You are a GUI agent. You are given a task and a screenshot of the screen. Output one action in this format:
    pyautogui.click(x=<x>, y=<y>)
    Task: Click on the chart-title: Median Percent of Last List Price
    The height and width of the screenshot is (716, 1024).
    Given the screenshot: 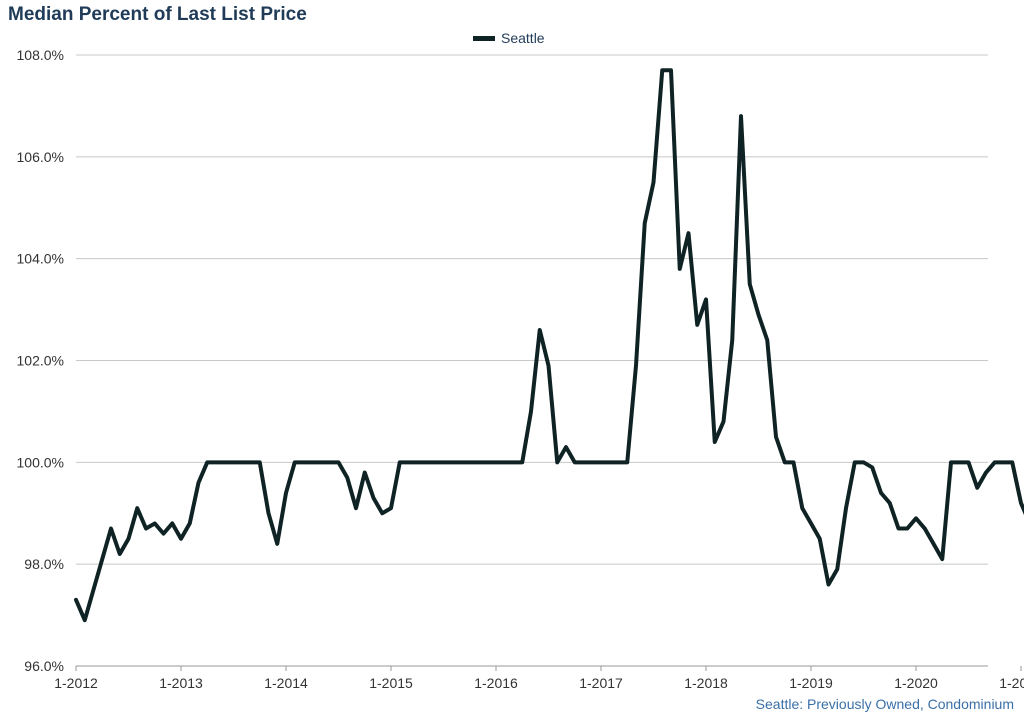 What is the action you would take?
    pyautogui.click(x=157, y=14)
    